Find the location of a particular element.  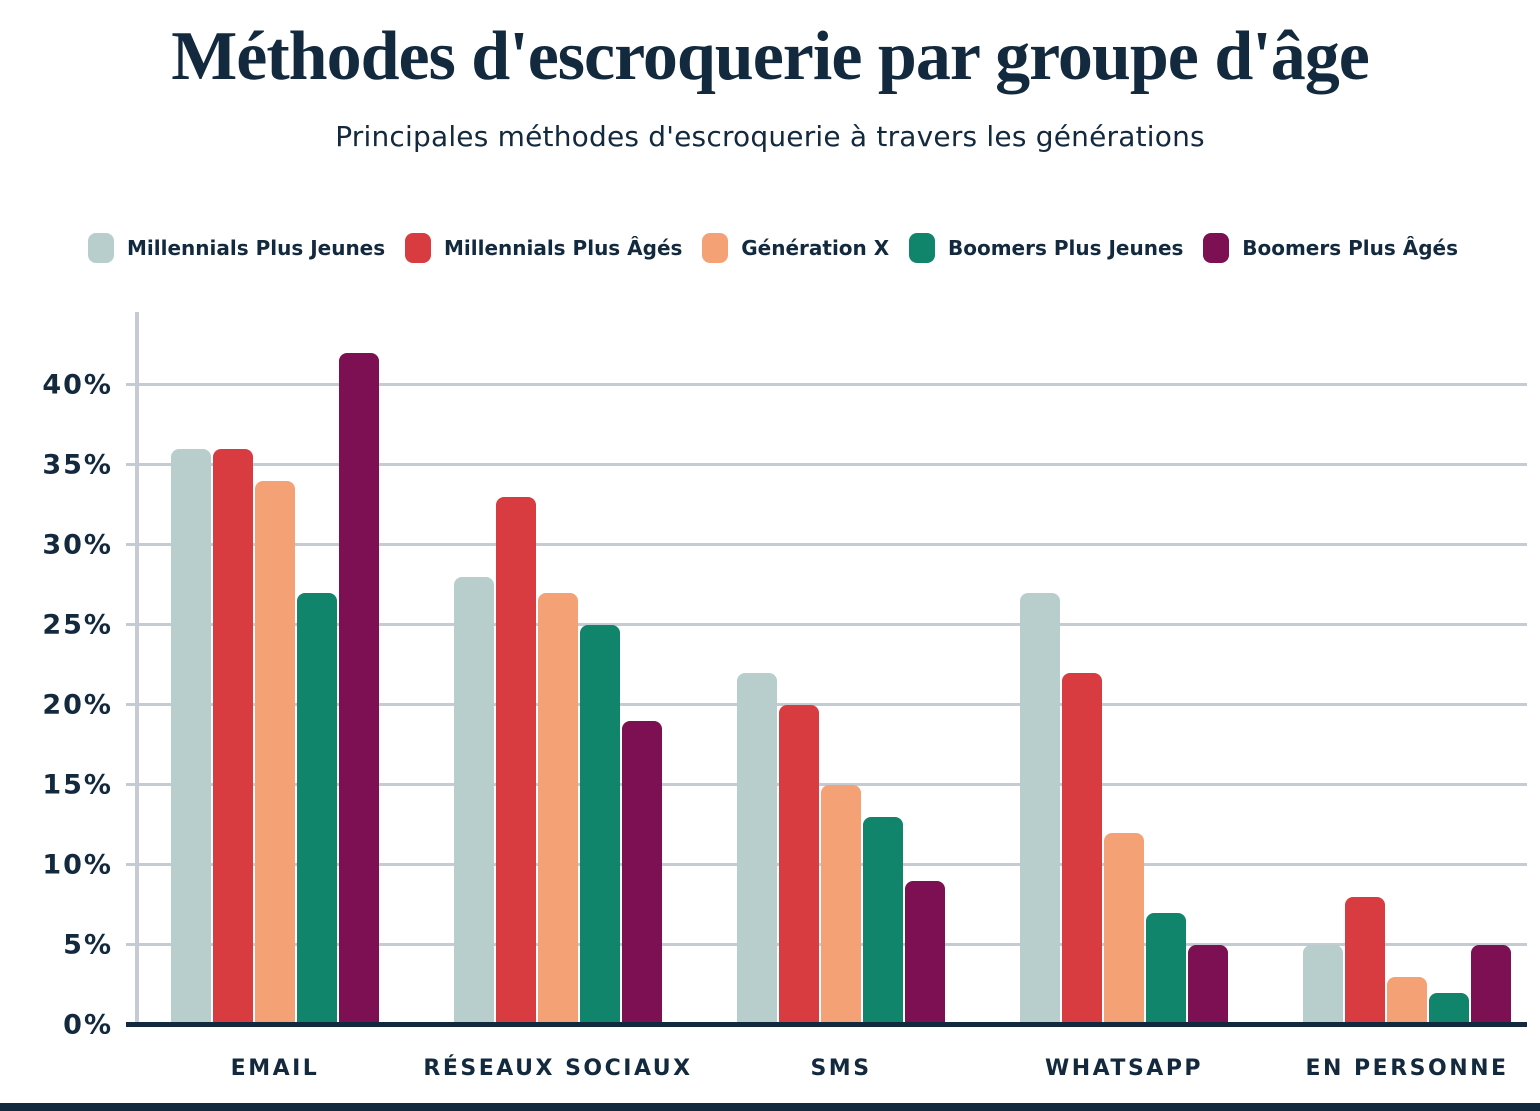

y-axis-line is located at coordinates (137, 668).